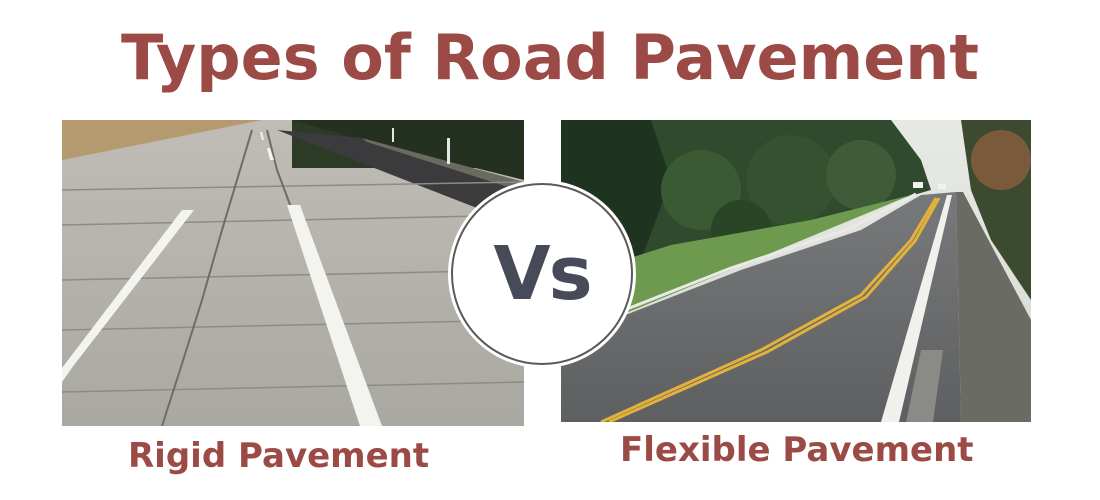 The image size is (1100, 500). Describe the element at coordinates (279, 456) in the screenshot. I see `rigid-pavement-caption: Rigid Pavement` at that location.